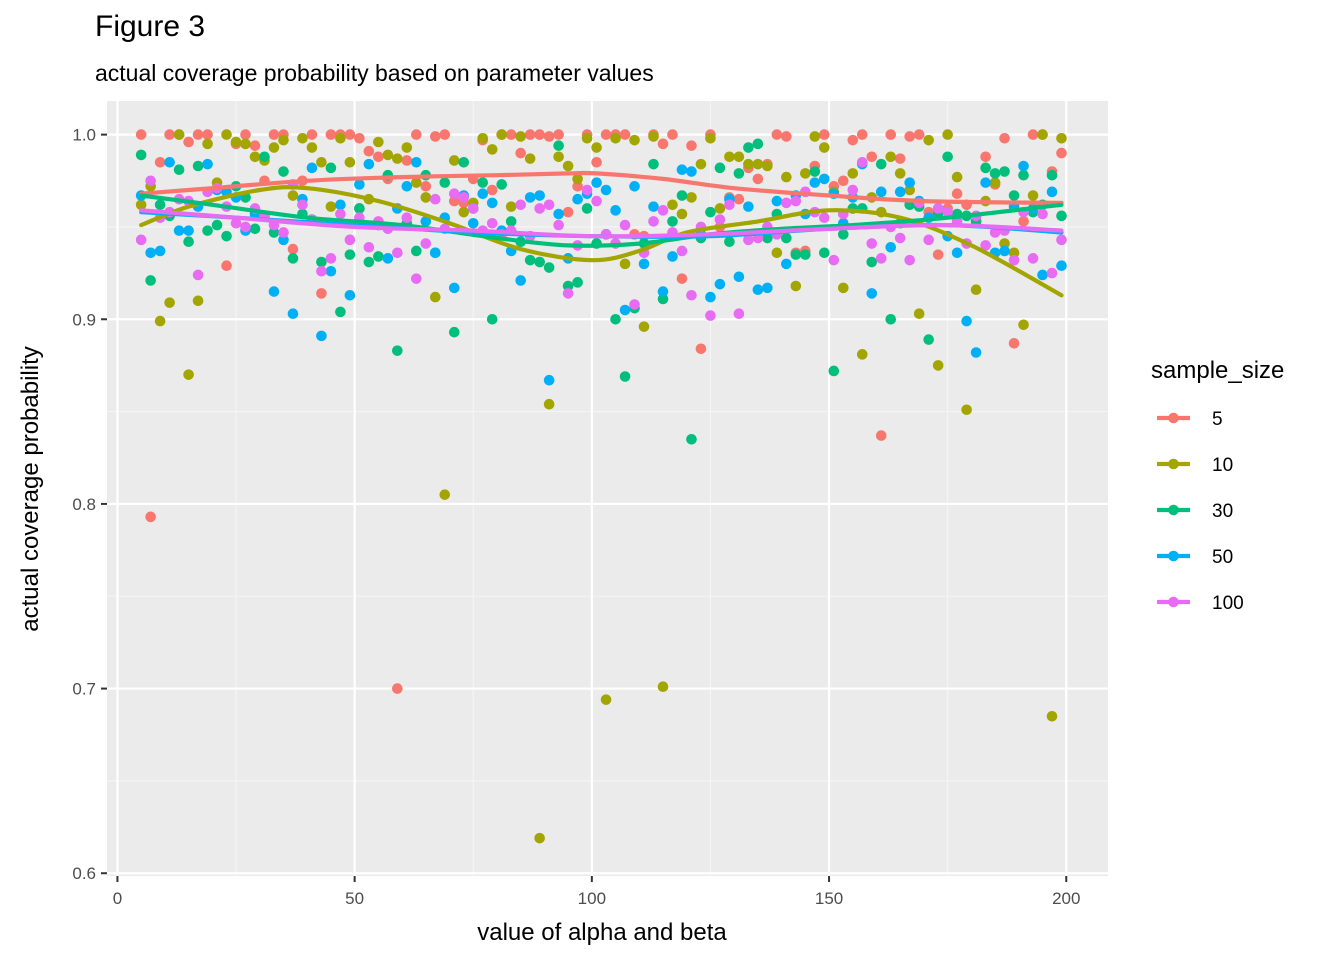  Describe the element at coordinates (1222, 511) in the screenshot. I see `legend-label-30: 30` at that location.